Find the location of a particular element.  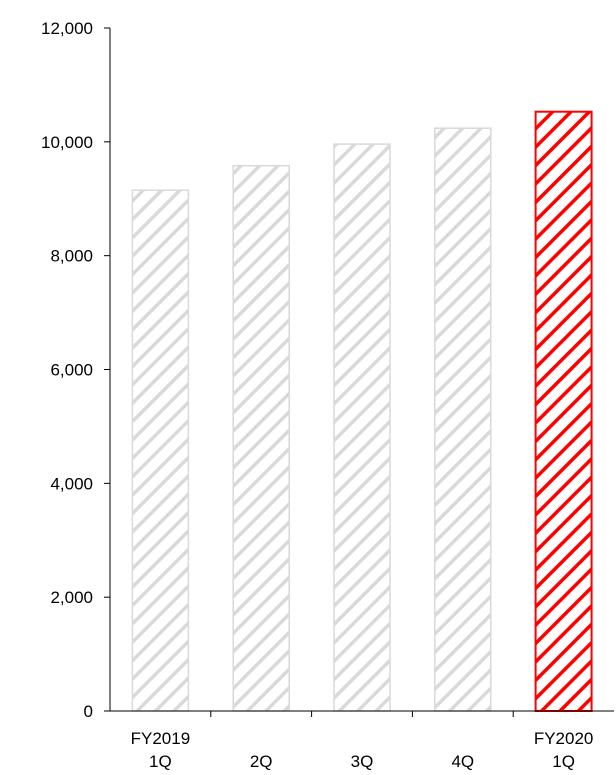

x-tick-label-line2: 3Q is located at coordinates (362, 761).